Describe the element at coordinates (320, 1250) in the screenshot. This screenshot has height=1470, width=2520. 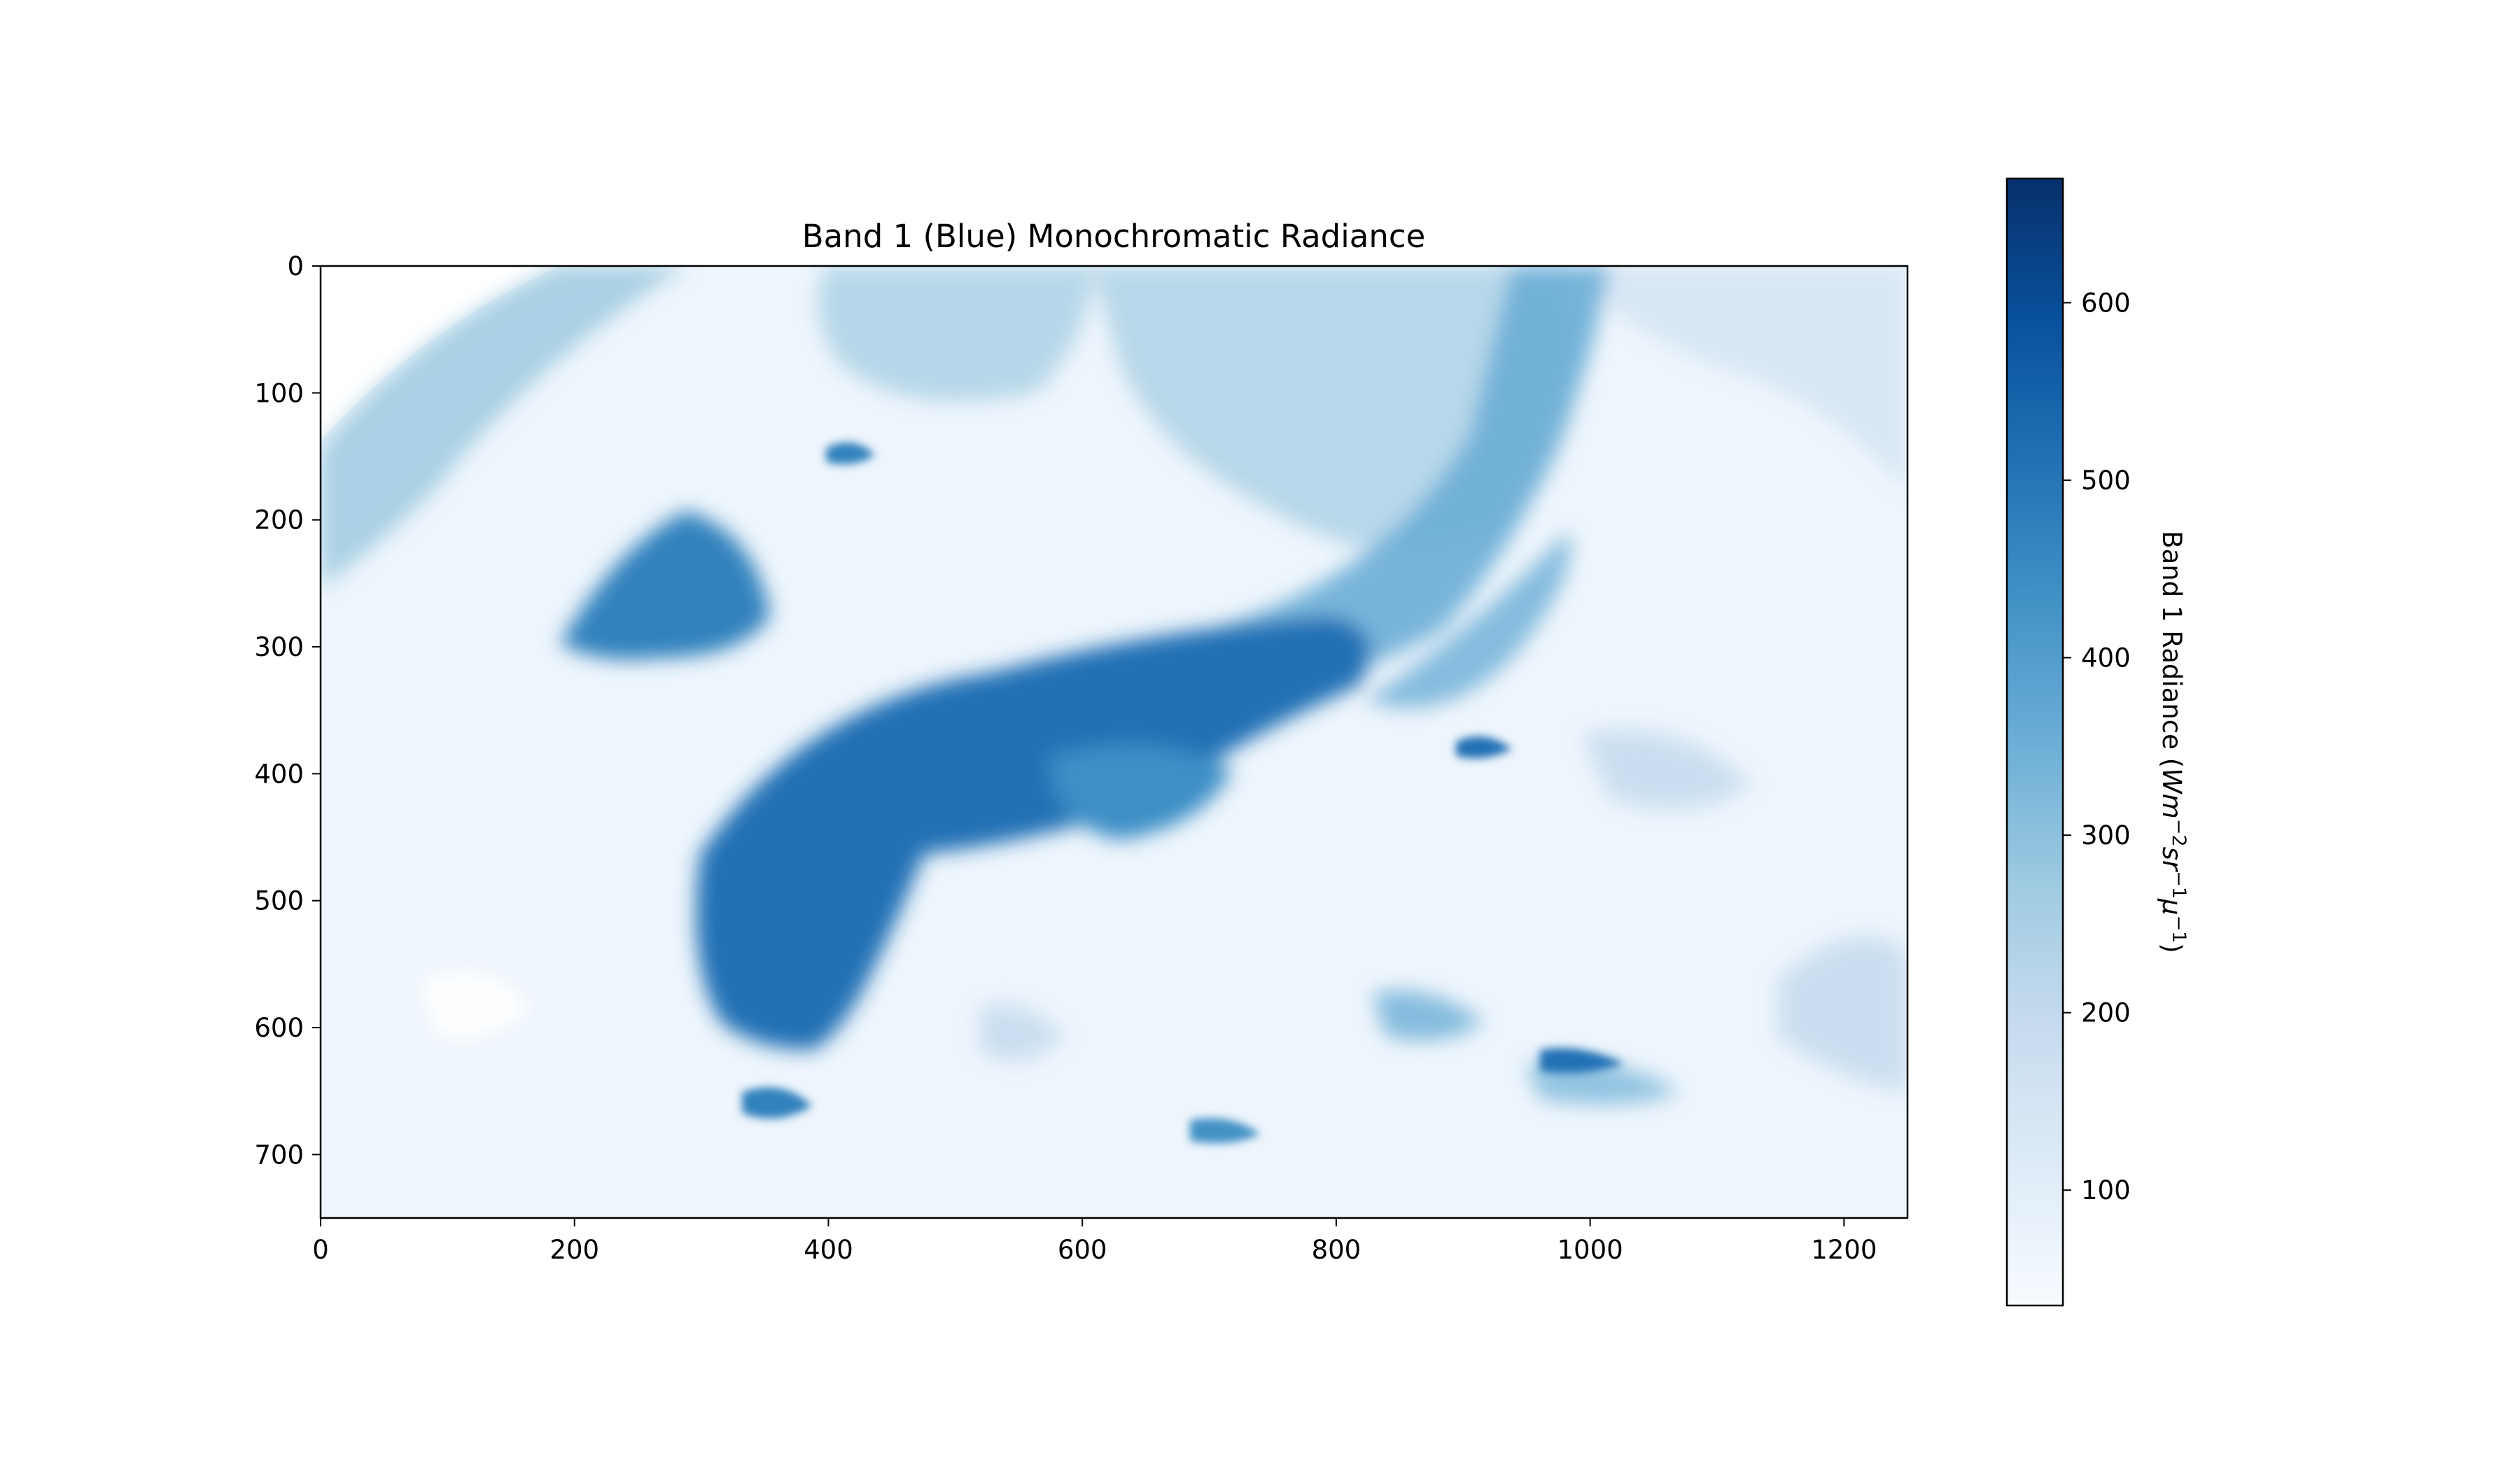
I see `x-tick-label: 0` at that location.